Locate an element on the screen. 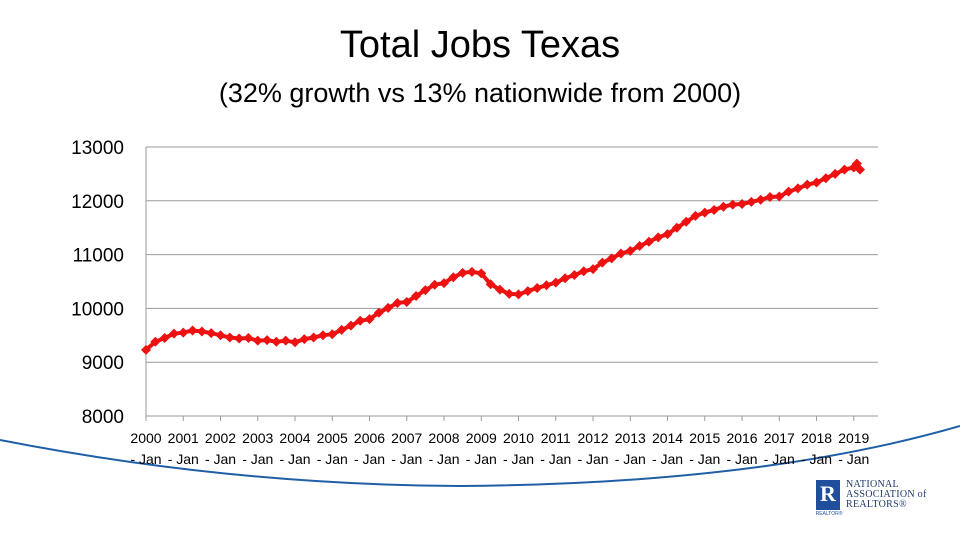 The width and height of the screenshot is (960, 537). x-tick-year: 2011 is located at coordinates (556, 438).